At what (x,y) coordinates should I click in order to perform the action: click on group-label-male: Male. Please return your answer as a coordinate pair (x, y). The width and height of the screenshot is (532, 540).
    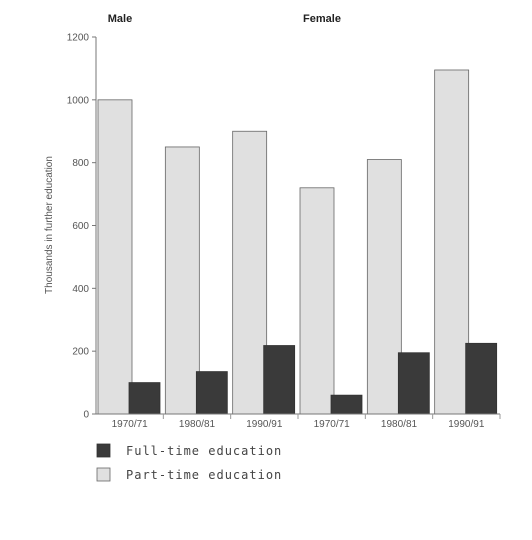
    Looking at the image, I should click on (120, 19).